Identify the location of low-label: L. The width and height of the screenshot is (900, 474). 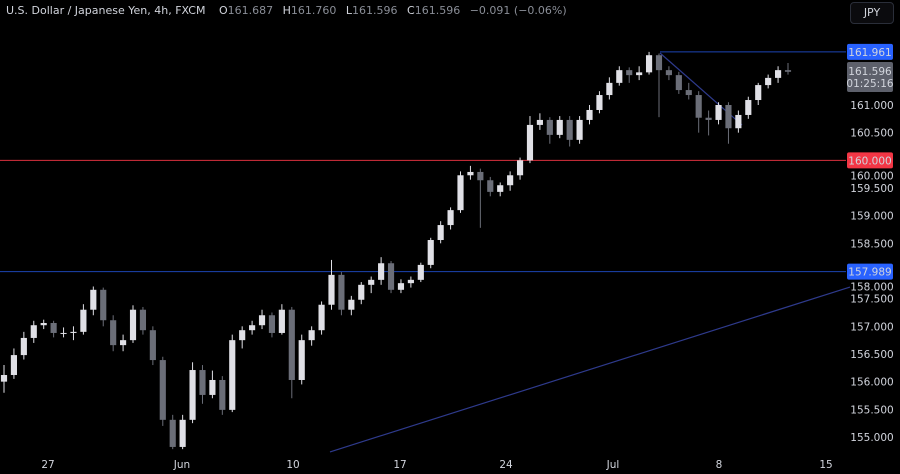
(349, 10).